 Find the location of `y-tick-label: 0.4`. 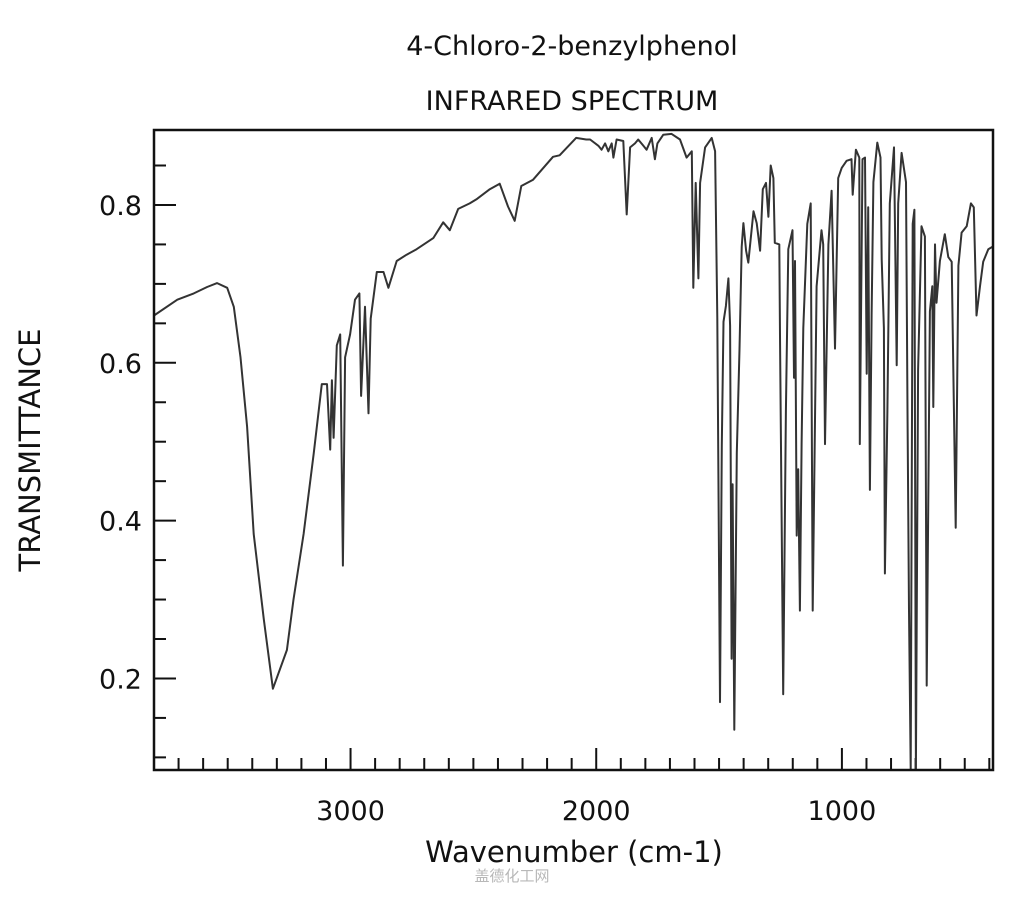

y-tick-label: 0.4 is located at coordinates (120, 522).